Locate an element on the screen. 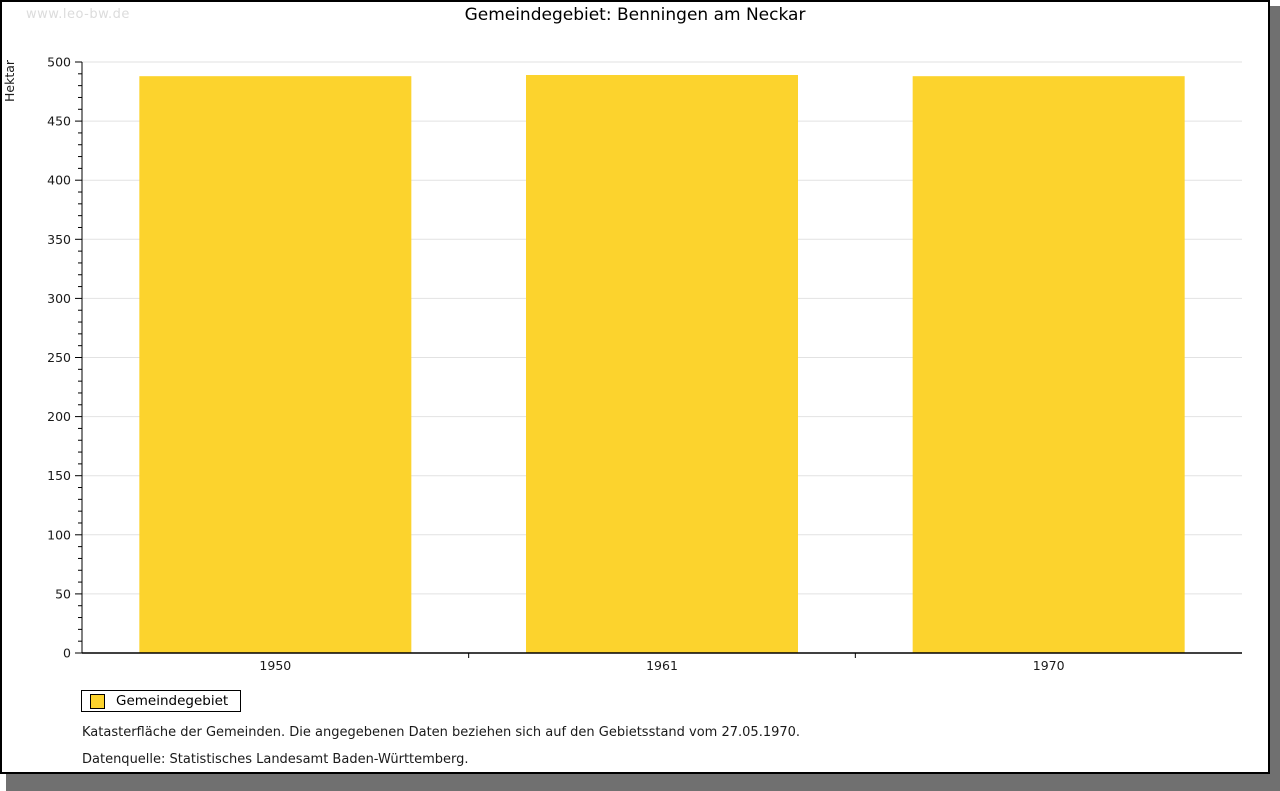 This screenshot has height=791, width=1280. y-tick-label: 350 is located at coordinates (59, 239).